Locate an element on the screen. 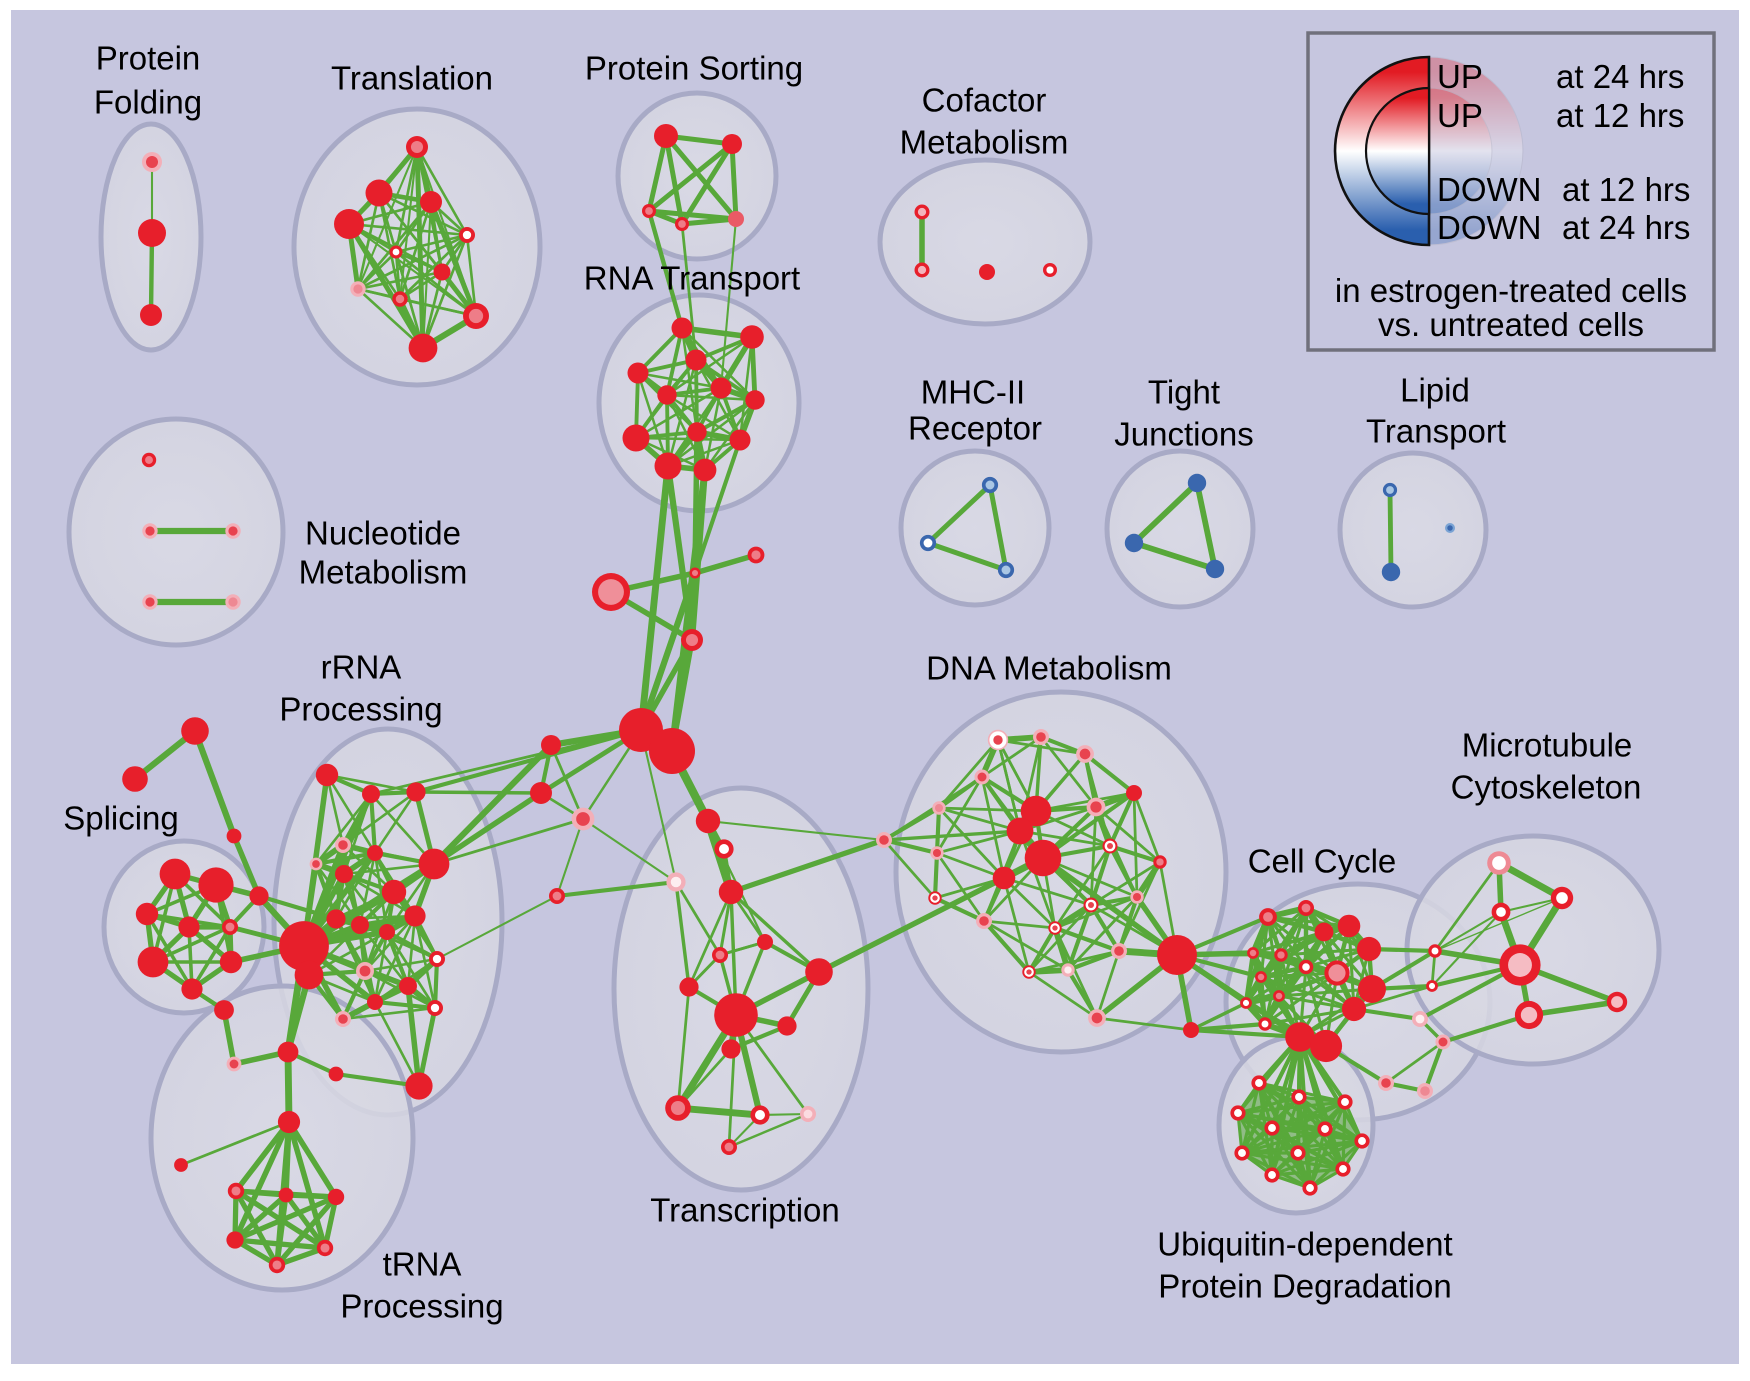 This screenshot has height=1381, width=1750. svg-text: Cofactor is located at coordinates (984, 100).